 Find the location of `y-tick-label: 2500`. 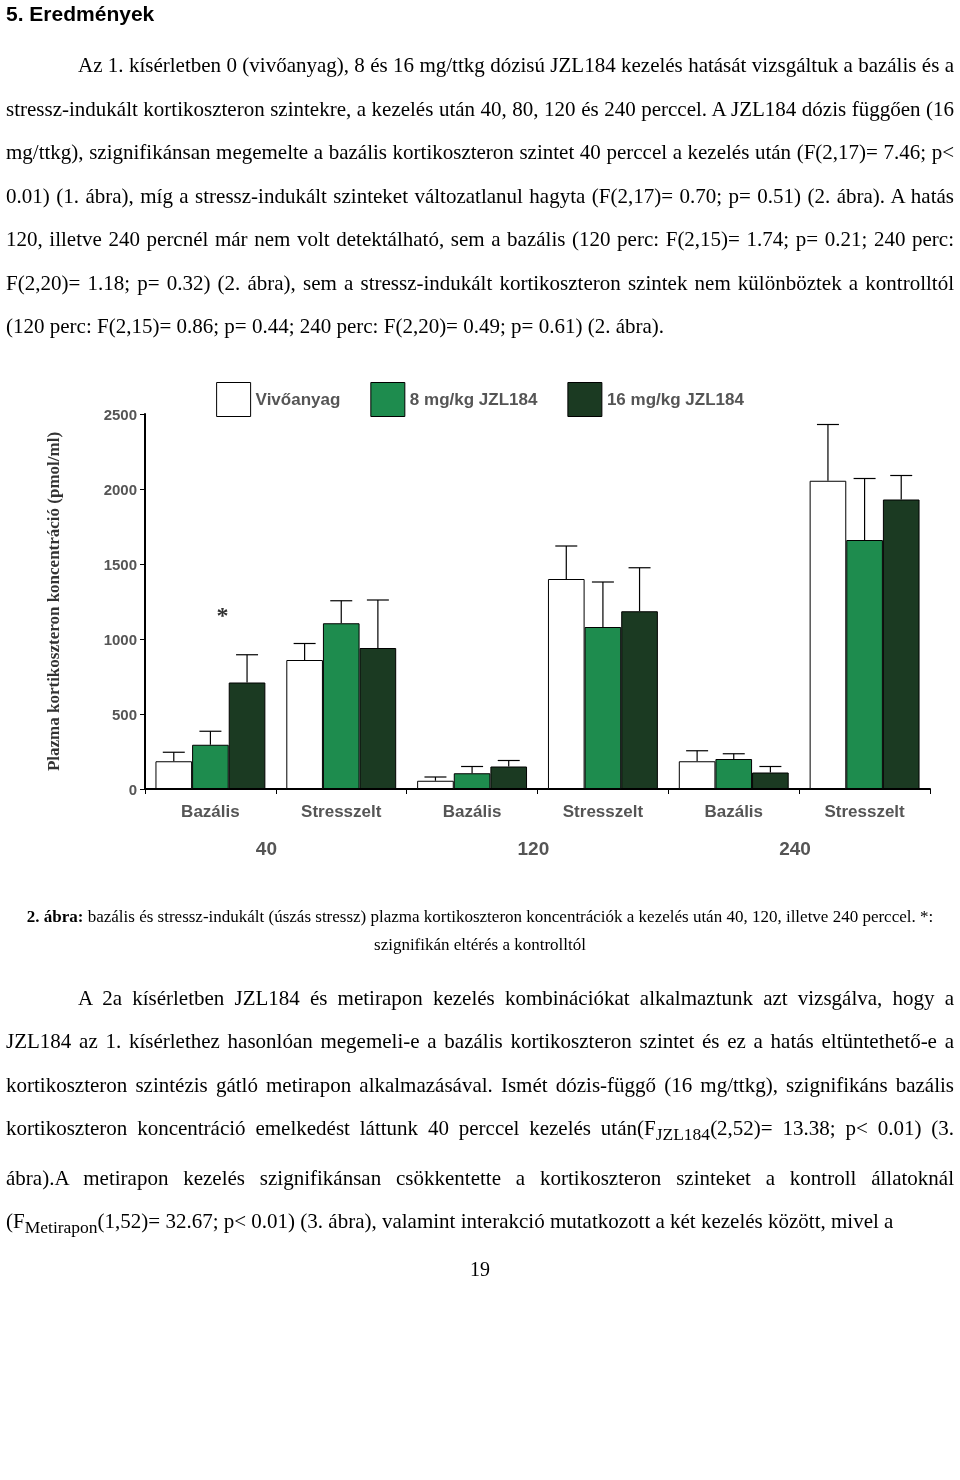

y-tick-label: 2500 is located at coordinates (120, 413).